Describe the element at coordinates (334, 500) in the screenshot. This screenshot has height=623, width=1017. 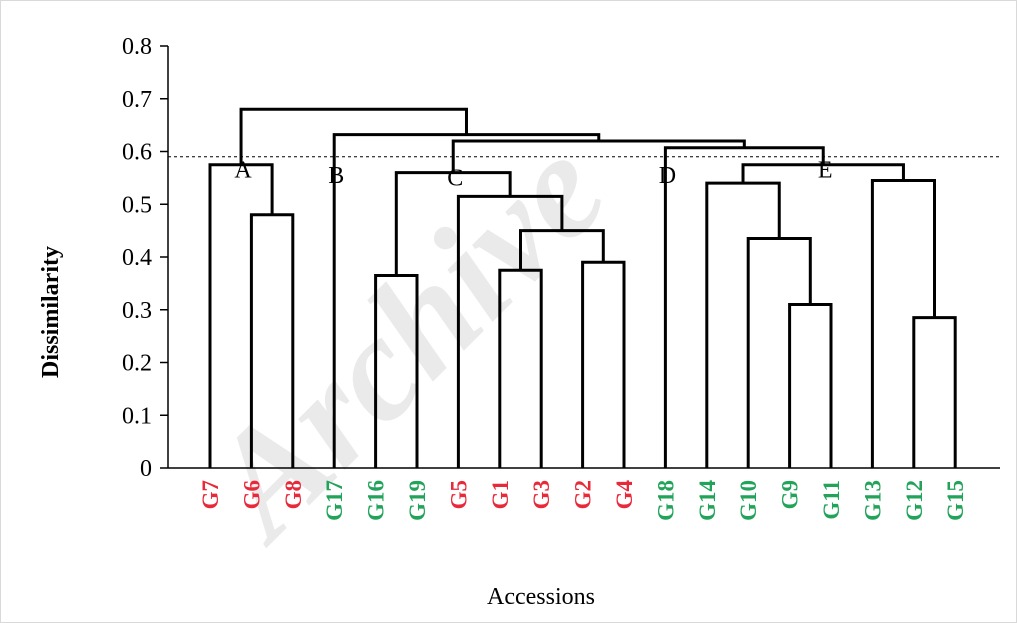
I see `leaf-label: G17` at that location.